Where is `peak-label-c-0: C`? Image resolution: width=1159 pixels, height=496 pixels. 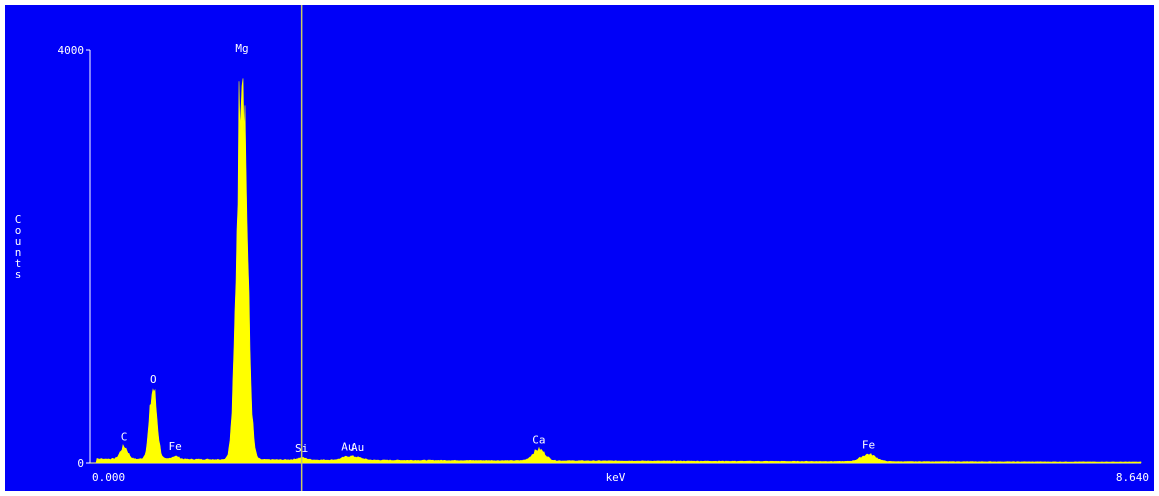
peak-label-c-0: C is located at coordinates (124, 437).